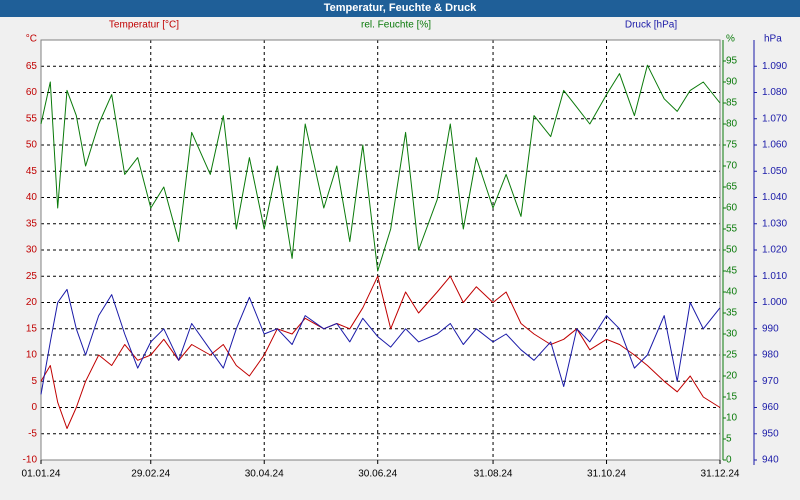 The width and height of the screenshot is (800, 500). I want to click on humidity-tick-label: 15, so click(732, 397).